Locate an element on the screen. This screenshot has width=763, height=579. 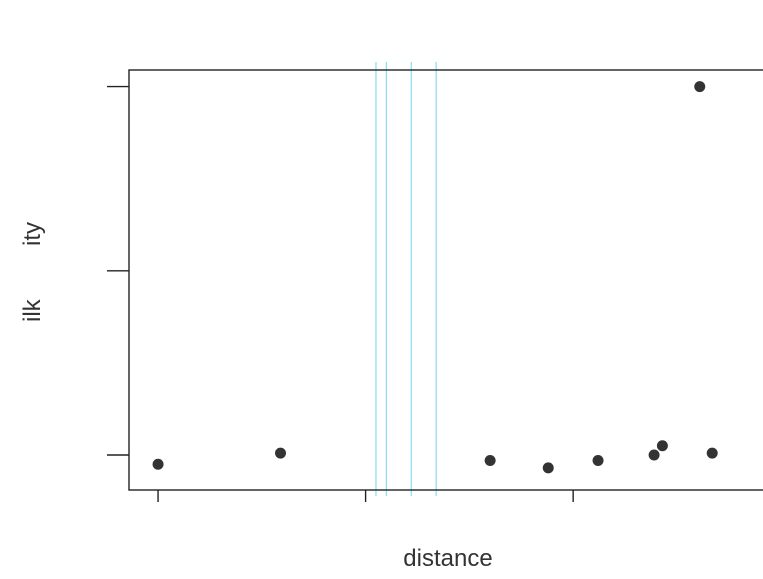
x-axis-label: distance is located at coordinates (447, 558).